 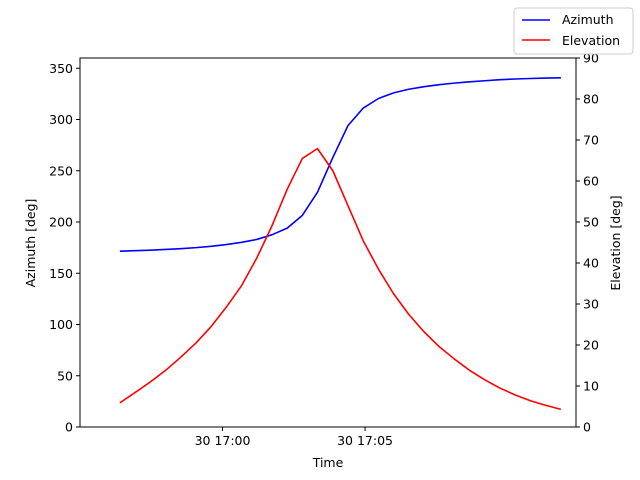 What do you see at coordinates (61, 273) in the screenshot?
I see `y-left-tick-label: 150` at bounding box center [61, 273].